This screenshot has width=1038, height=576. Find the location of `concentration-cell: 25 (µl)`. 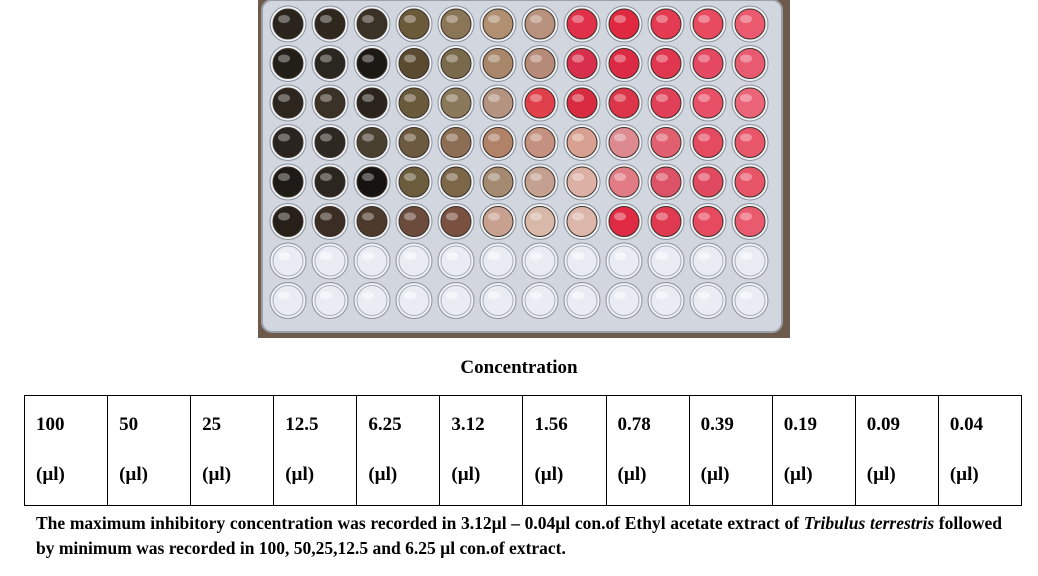

concentration-cell: 25 (µl) is located at coordinates (232, 450).